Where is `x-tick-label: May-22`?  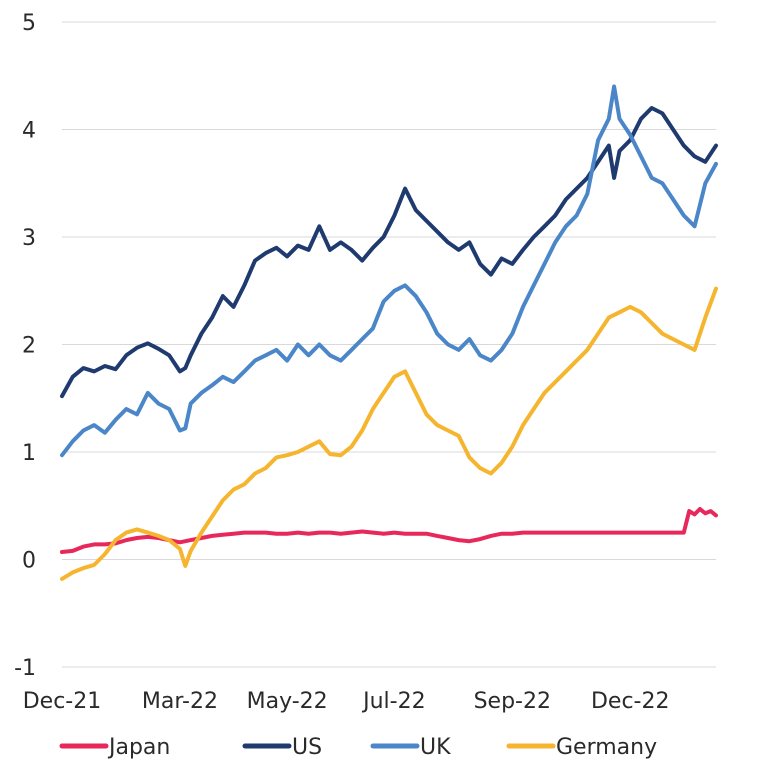
x-tick-label: May-22 is located at coordinates (287, 701).